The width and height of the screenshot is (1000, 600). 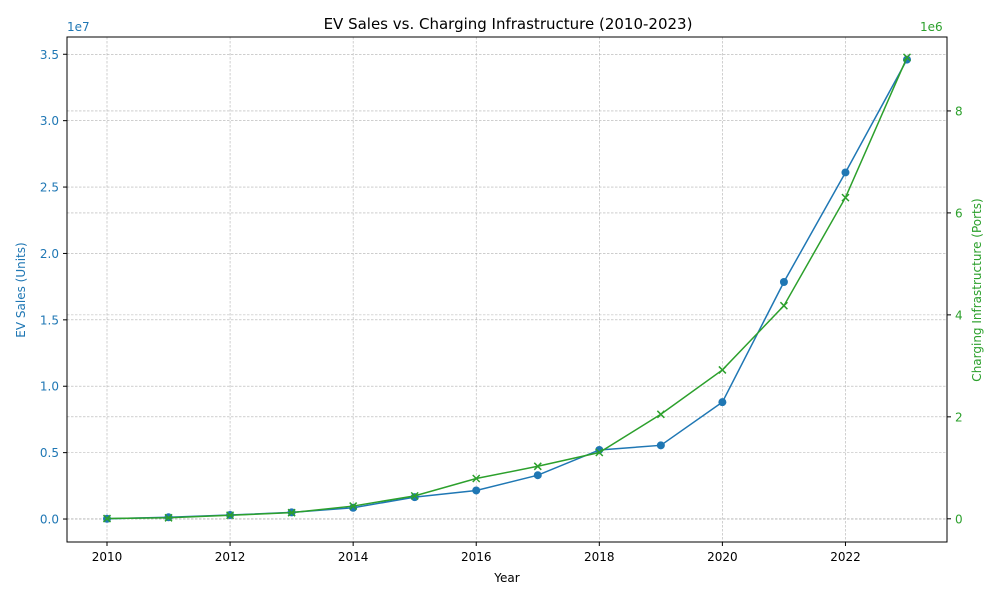 I want to click on left-y-tick-label: 3.0, so click(x=49, y=121).